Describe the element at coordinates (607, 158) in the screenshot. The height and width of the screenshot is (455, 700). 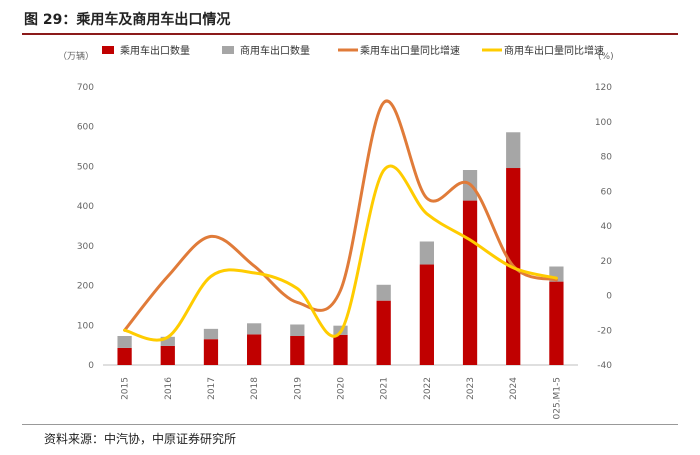
I see `right-axis-tick-label: 80` at that location.